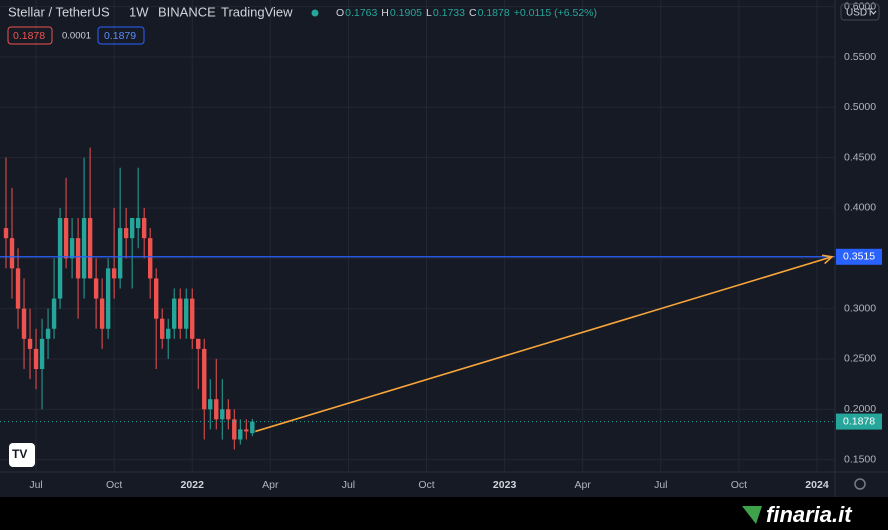 Image resolution: width=888 pixels, height=530 pixels. I want to click on y-tick-label: 0.3000, so click(860, 308).